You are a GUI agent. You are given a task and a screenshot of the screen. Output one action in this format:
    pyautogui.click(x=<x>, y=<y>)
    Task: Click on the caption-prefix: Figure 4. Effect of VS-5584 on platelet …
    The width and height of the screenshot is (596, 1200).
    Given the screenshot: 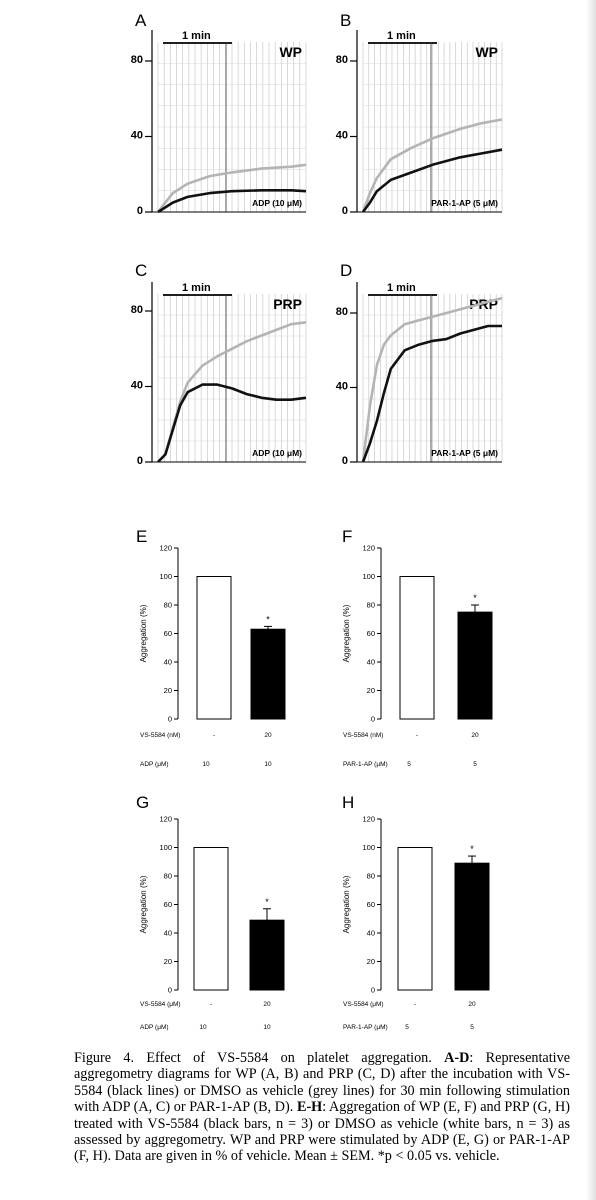 What is the action you would take?
    pyautogui.click(x=259, y=1058)
    